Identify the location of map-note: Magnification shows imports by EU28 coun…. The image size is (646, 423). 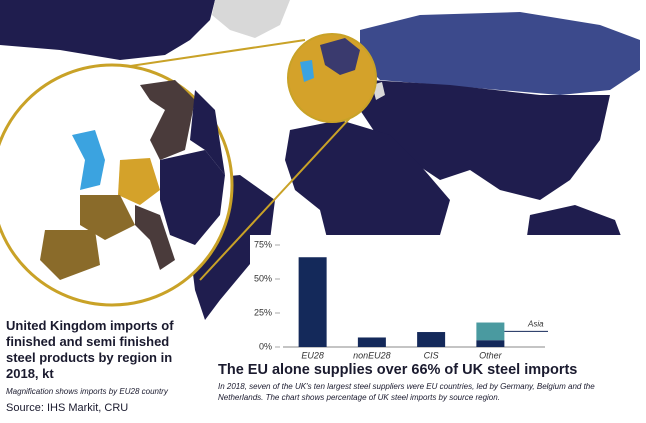
(87, 391).